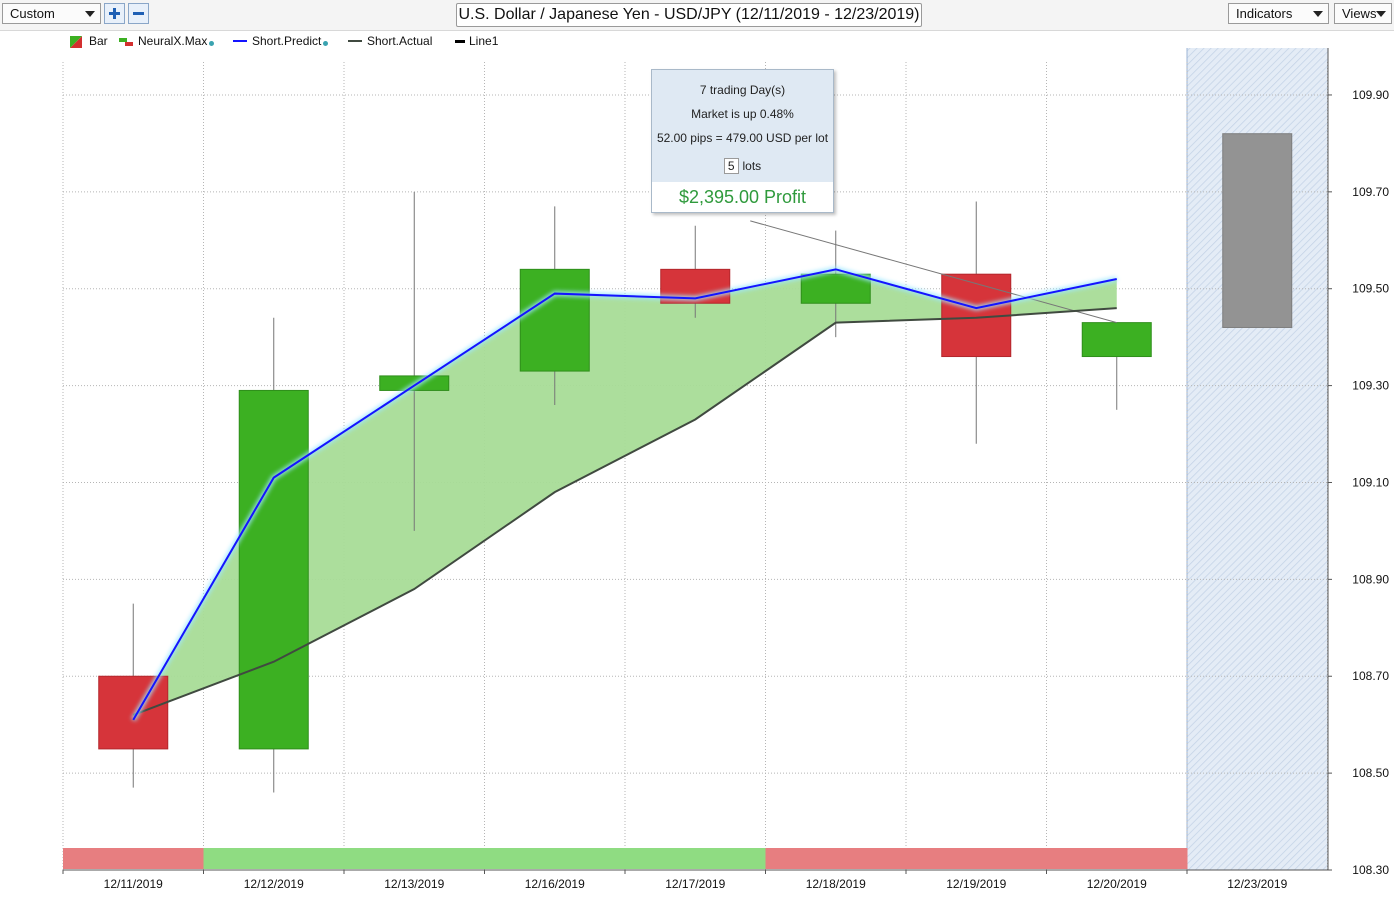  I want to click on market-change-text: Market is up 0.48%, so click(742, 114).